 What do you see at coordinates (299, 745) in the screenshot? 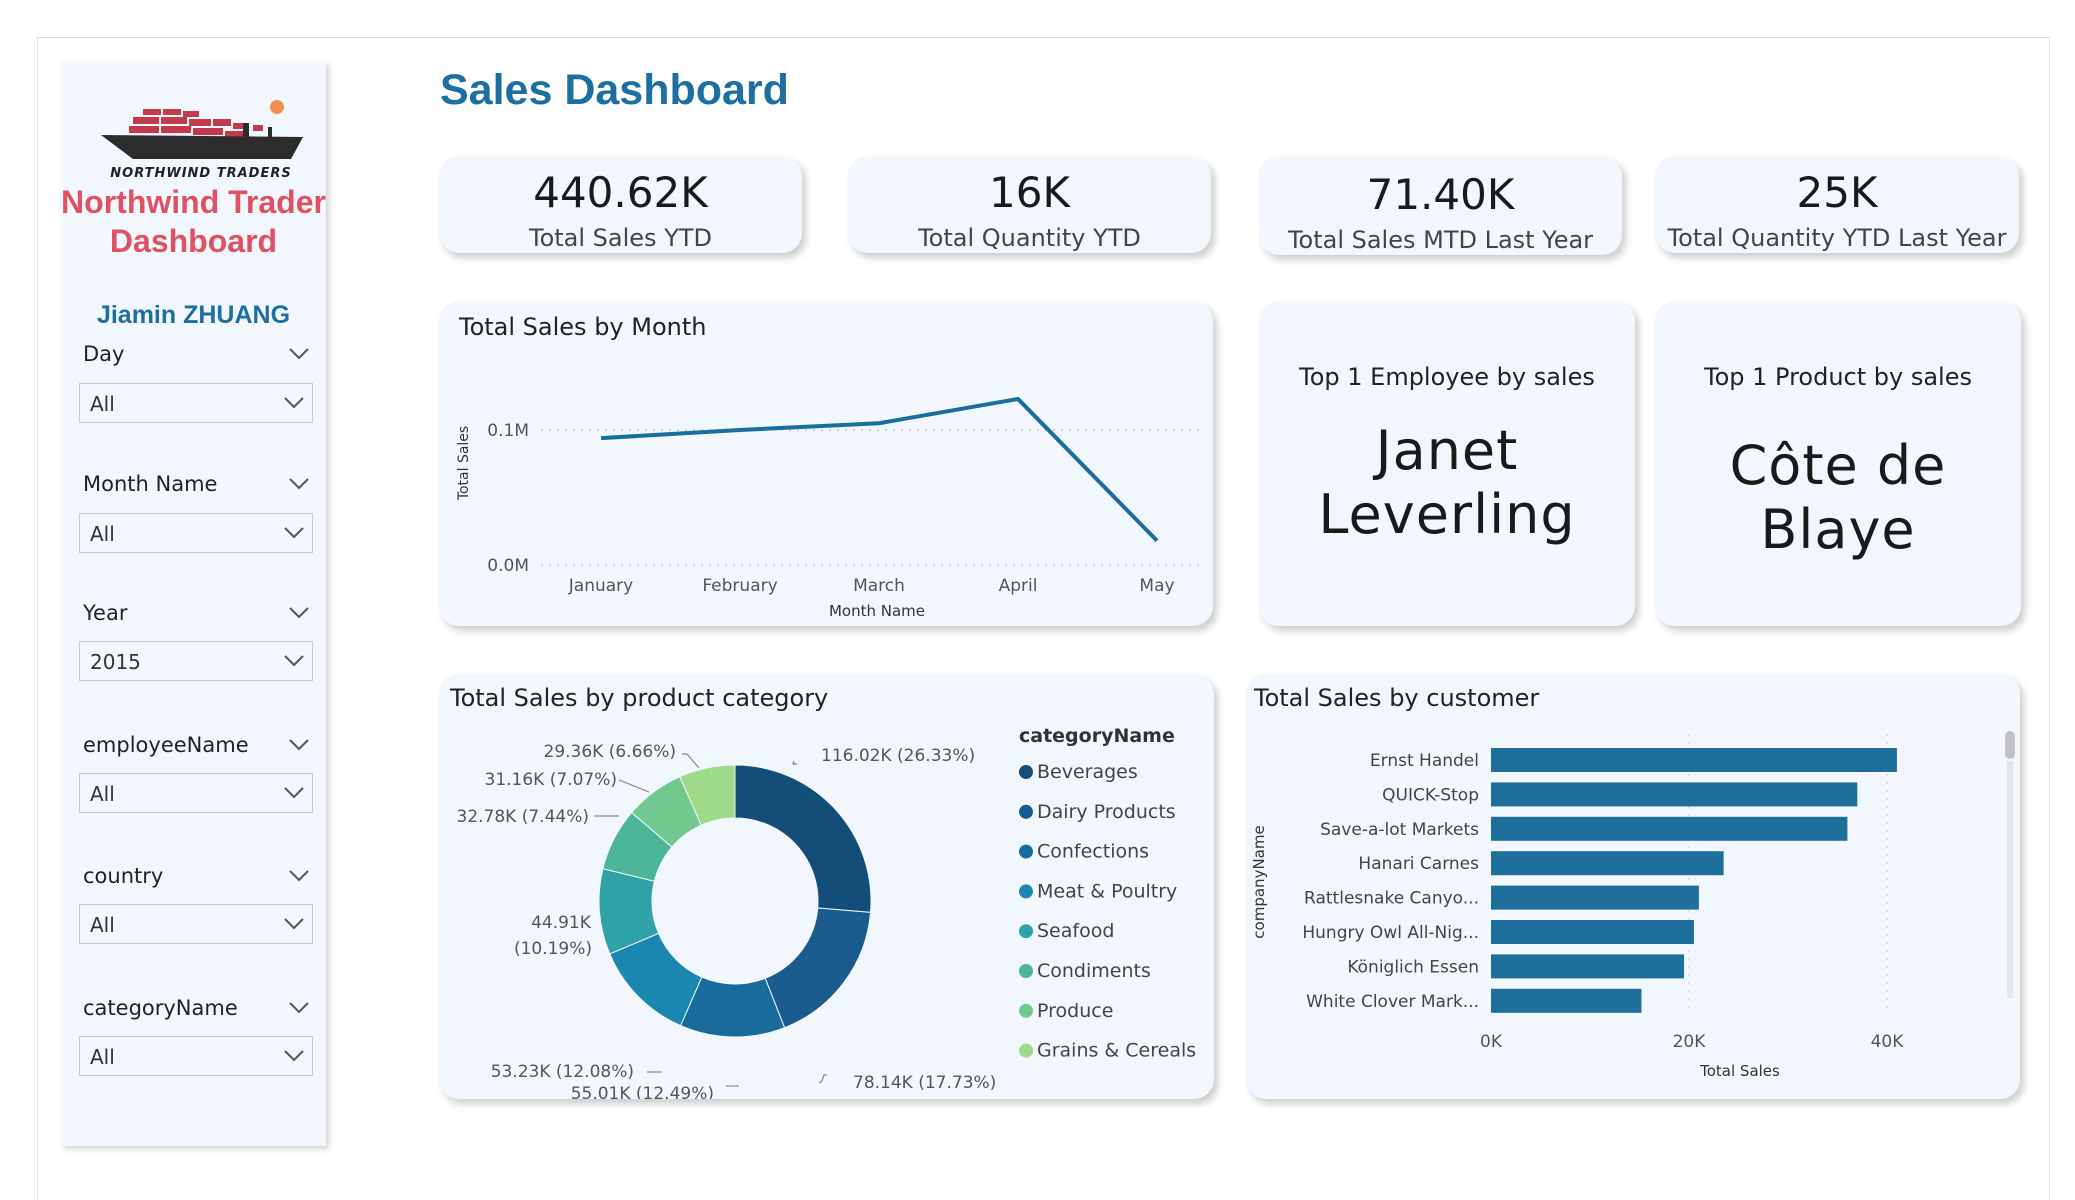
I see `slicer-employee-collapse-icon` at bounding box center [299, 745].